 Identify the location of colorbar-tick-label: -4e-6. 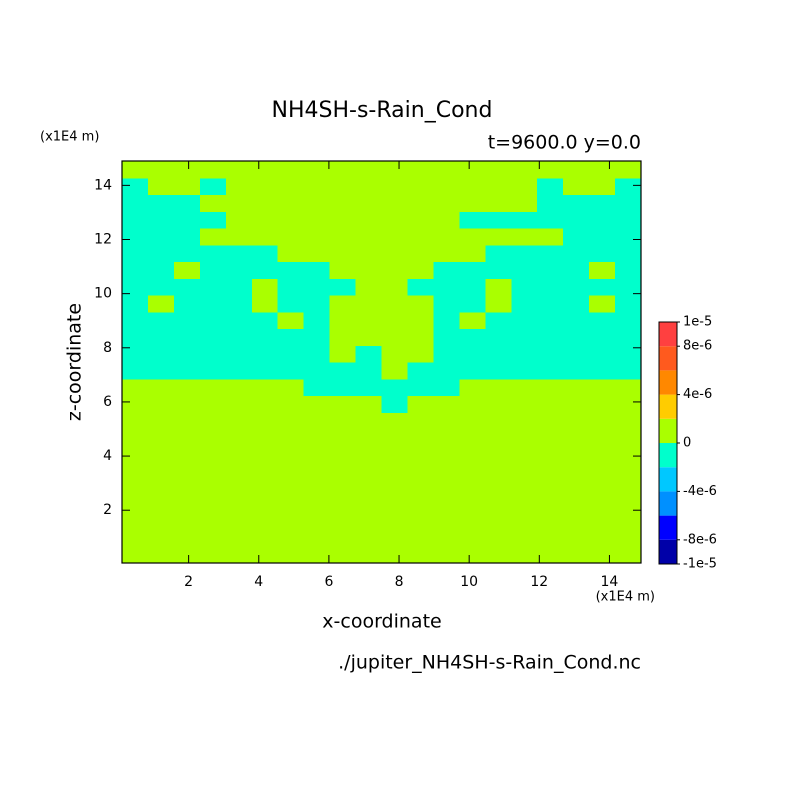
(700, 491).